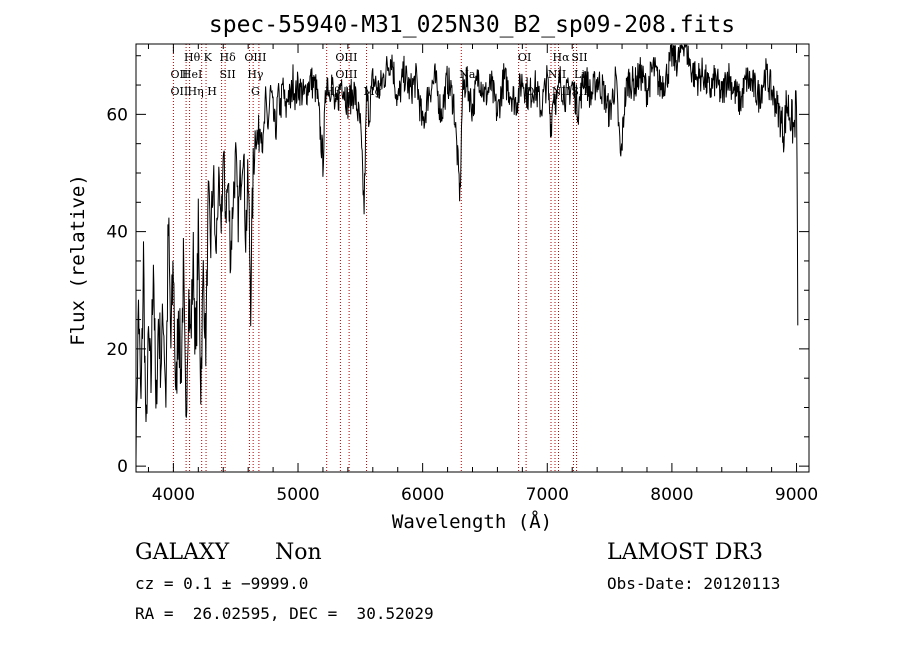 The width and height of the screenshot is (900, 649). Describe the element at coordinates (180, 74) in the screenshot. I see `line-label-0-0: OII` at that location.